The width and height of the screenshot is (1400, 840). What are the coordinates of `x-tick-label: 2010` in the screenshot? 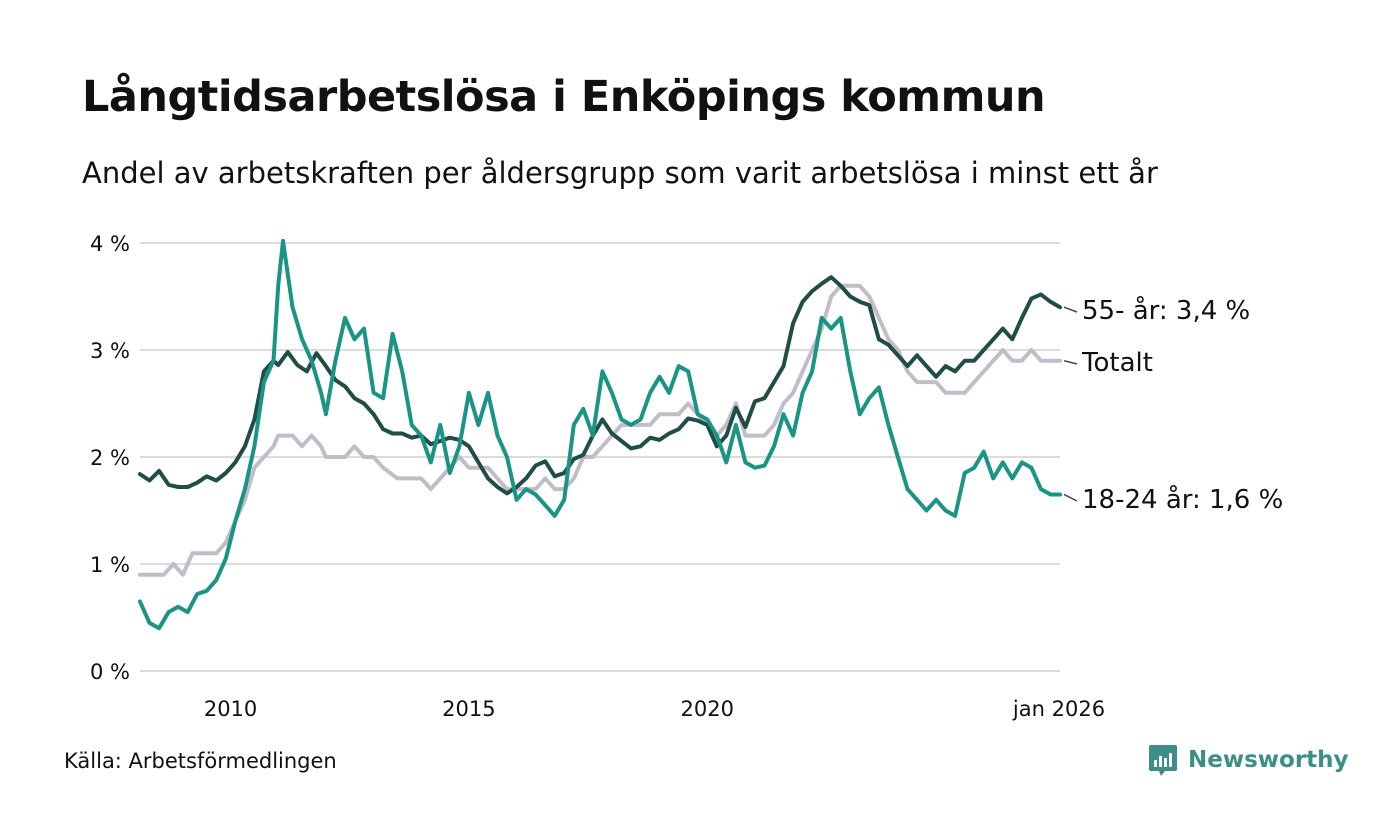 It's located at (230, 709).